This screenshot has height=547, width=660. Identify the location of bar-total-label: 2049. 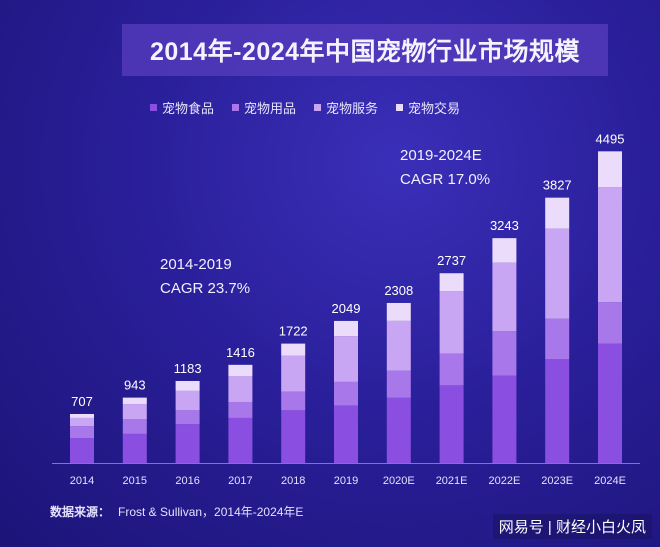
(346, 308).